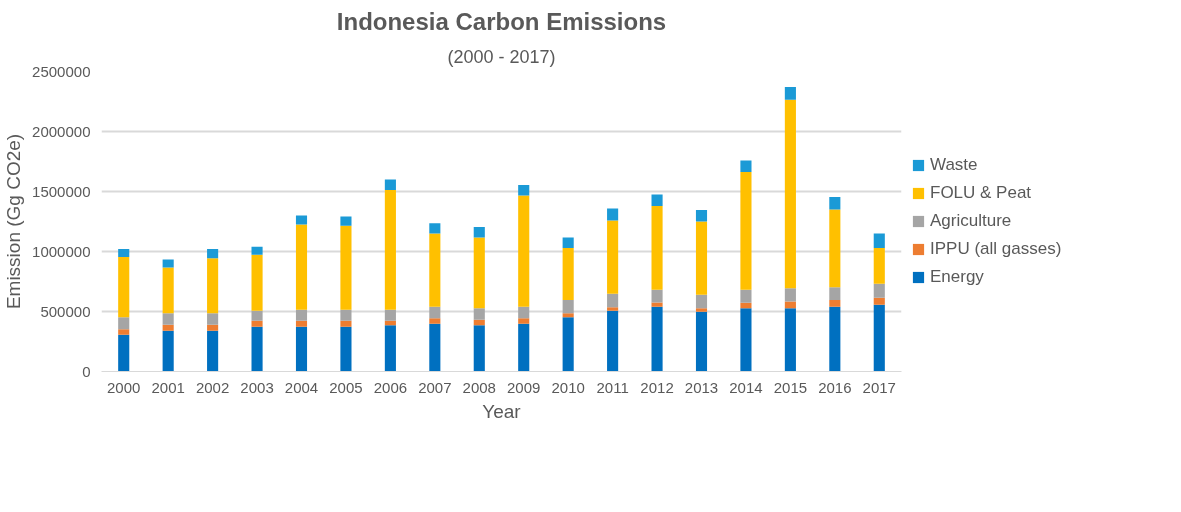  Describe the element at coordinates (879, 387) in the screenshot. I see `x-tick-label: 2017` at that location.